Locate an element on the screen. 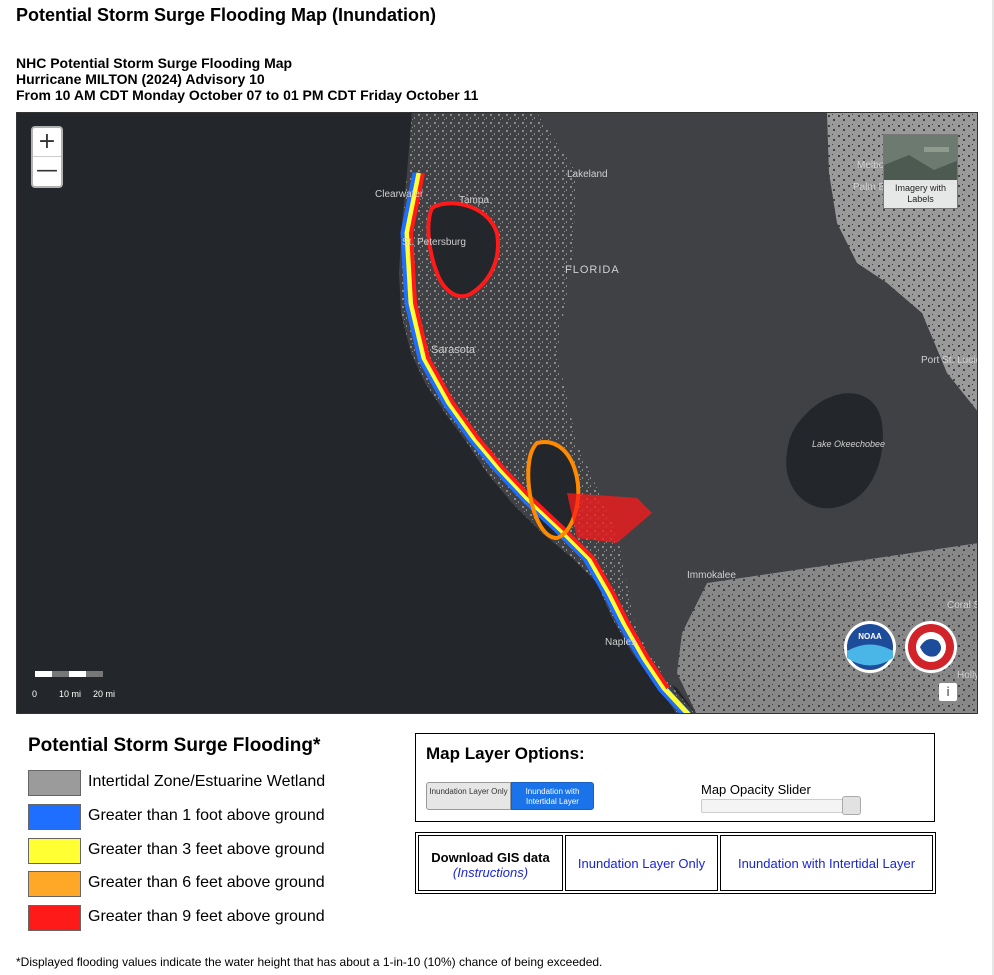 Image resolution: width=994 pixels, height=975 pixels. basemap-toggle: Imagery with Labels is located at coordinates (920, 171).